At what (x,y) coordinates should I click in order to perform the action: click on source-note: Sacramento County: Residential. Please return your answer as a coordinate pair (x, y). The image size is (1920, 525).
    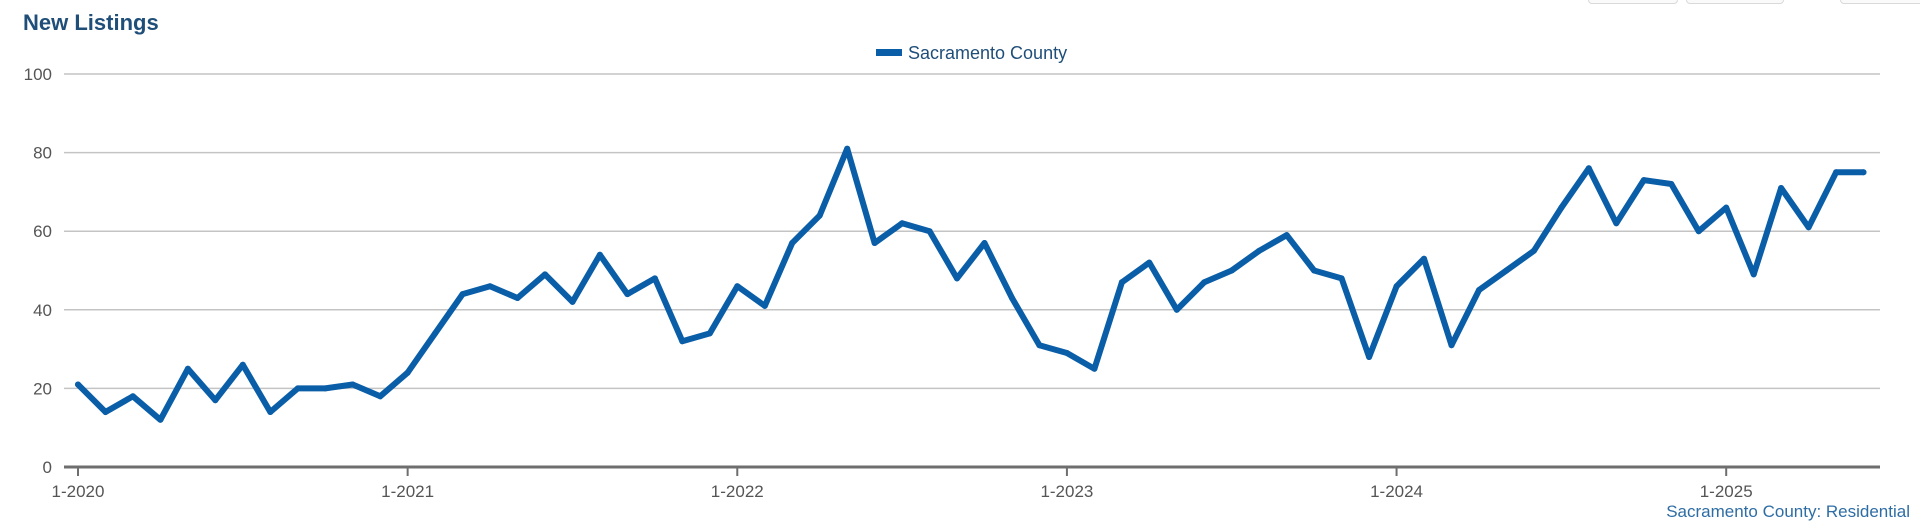
    Looking at the image, I should click on (1788, 511).